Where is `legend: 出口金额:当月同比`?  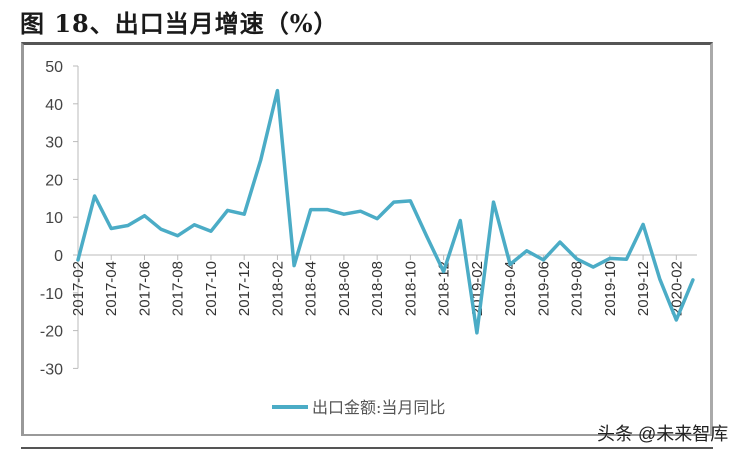 legend: 出口金额:当月同比 is located at coordinates (358, 407).